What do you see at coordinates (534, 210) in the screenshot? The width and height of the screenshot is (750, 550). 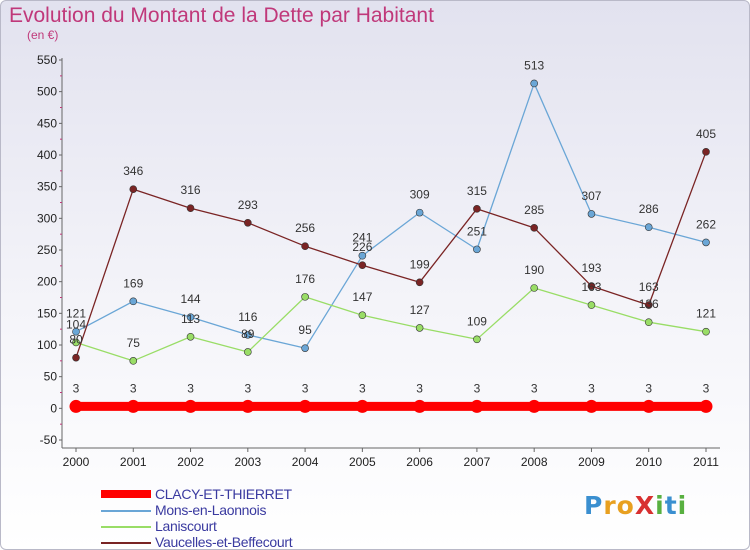 I see `data-label: 285` at bounding box center [534, 210].